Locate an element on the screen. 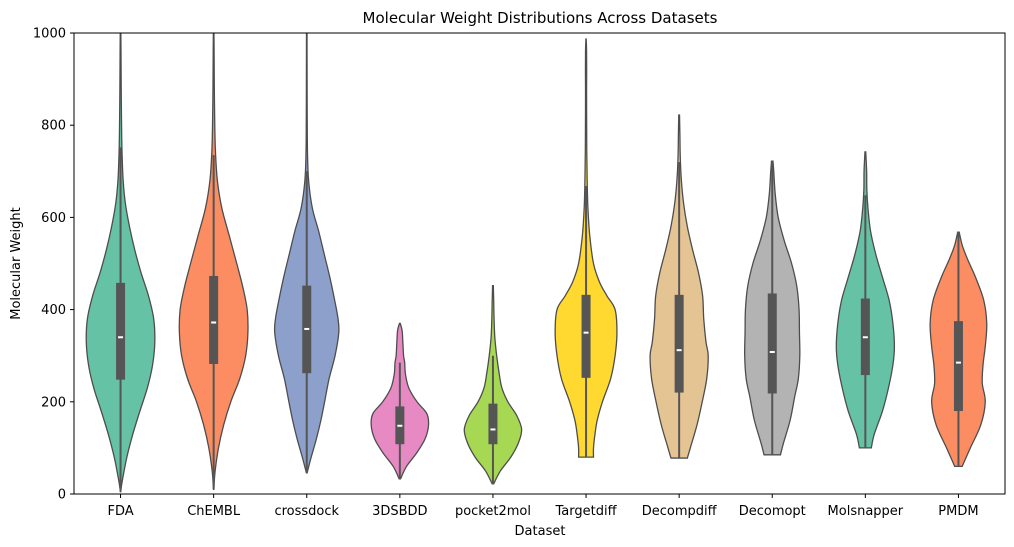 This screenshot has width=1014, height=547. x-tick-label: Decomopt is located at coordinates (772, 511).